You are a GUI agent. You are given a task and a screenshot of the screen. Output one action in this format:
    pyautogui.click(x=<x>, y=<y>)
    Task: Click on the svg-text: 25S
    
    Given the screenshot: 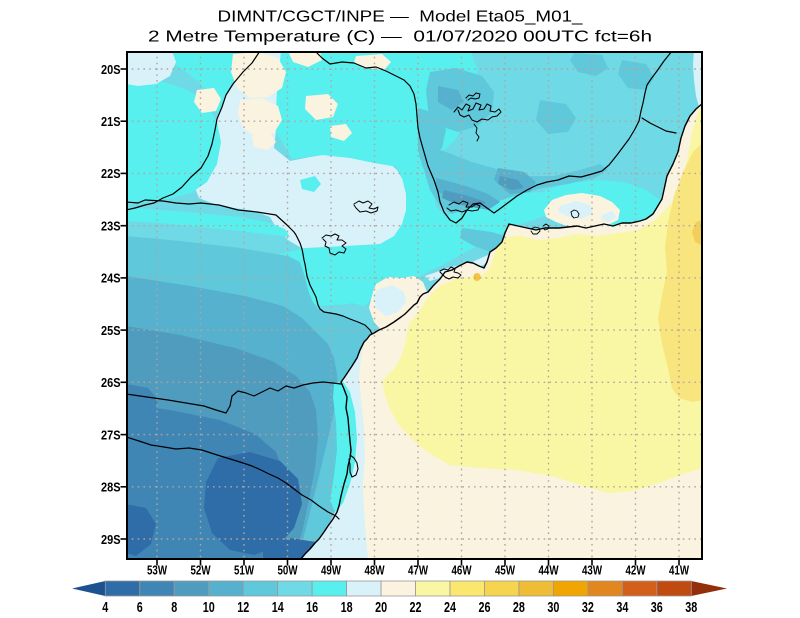 What is the action you would take?
    pyautogui.click(x=111, y=330)
    